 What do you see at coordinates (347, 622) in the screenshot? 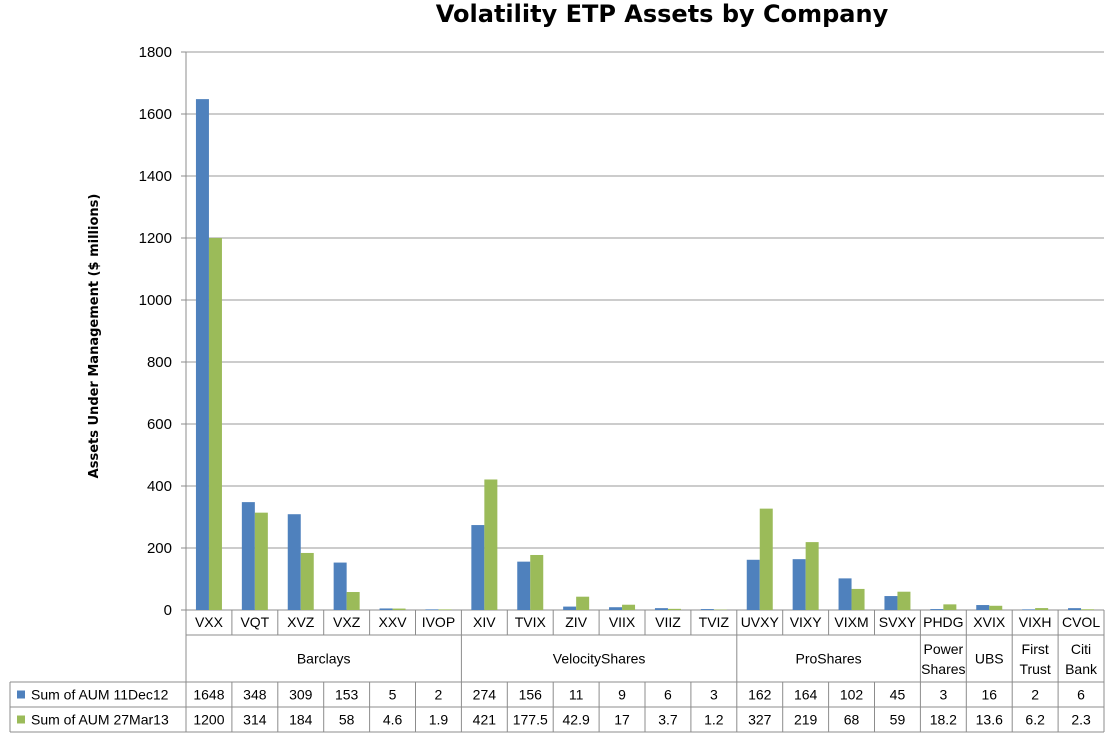
I see `category-label: VXZ` at bounding box center [347, 622].